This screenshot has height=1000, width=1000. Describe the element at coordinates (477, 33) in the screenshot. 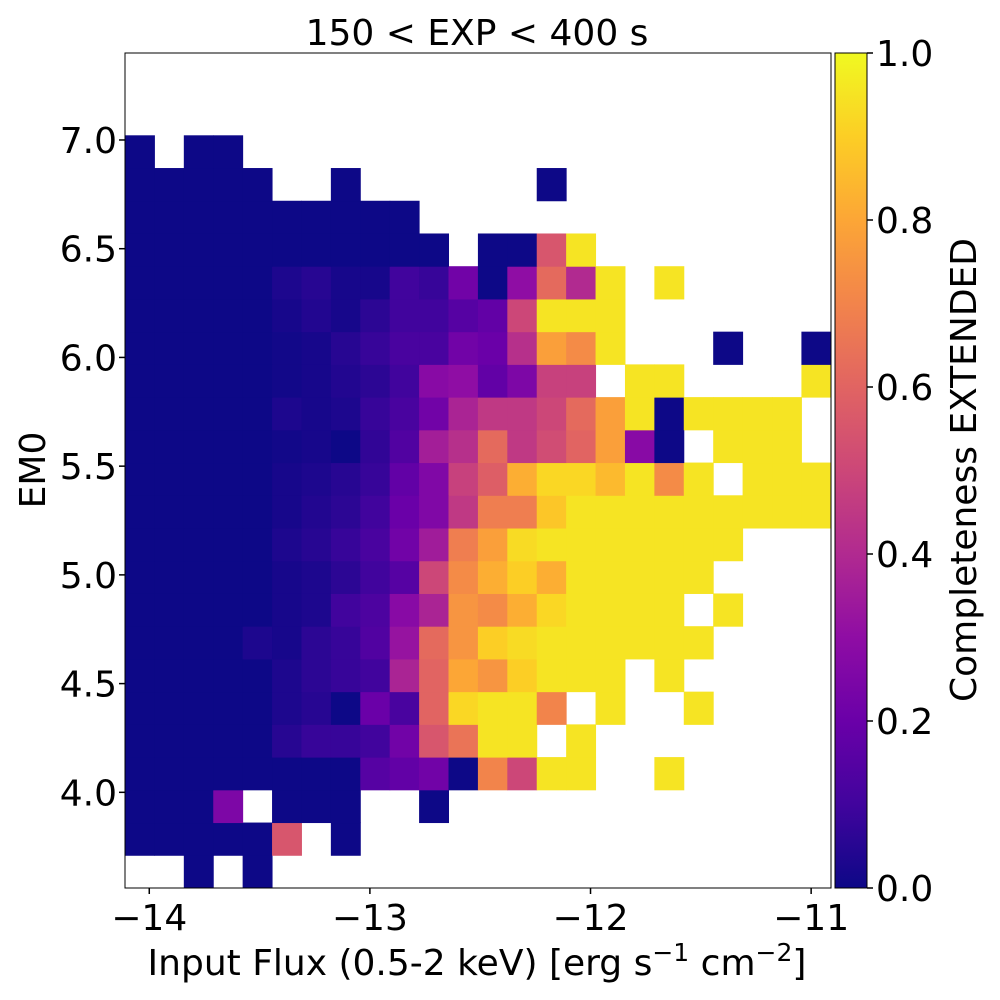

I see `chart-title: 150 < EXP < 400 s` at that location.